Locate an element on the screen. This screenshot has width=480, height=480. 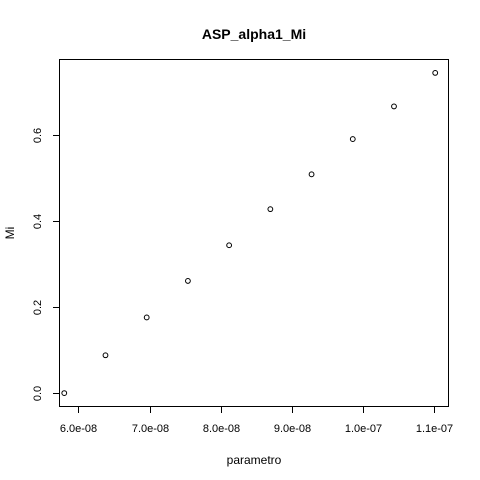
y-tick-label: 0.4 is located at coordinates (38, 221).